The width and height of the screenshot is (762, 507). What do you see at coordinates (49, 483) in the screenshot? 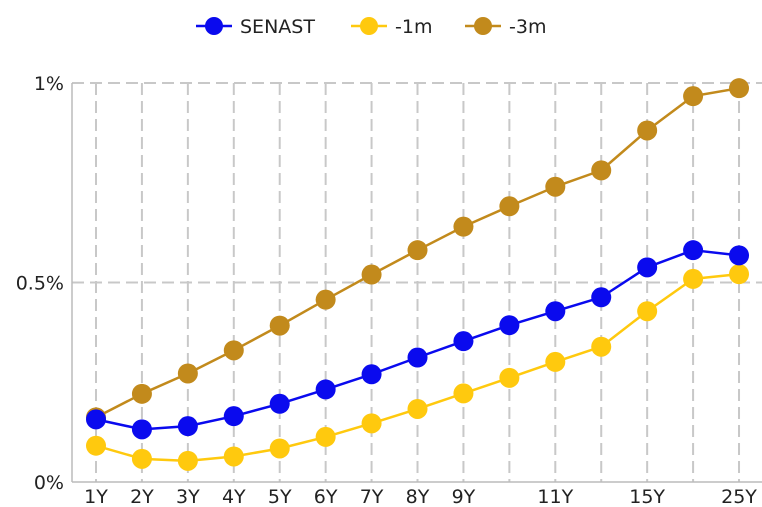
I see `y-tick-label: 0%` at bounding box center [49, 483].